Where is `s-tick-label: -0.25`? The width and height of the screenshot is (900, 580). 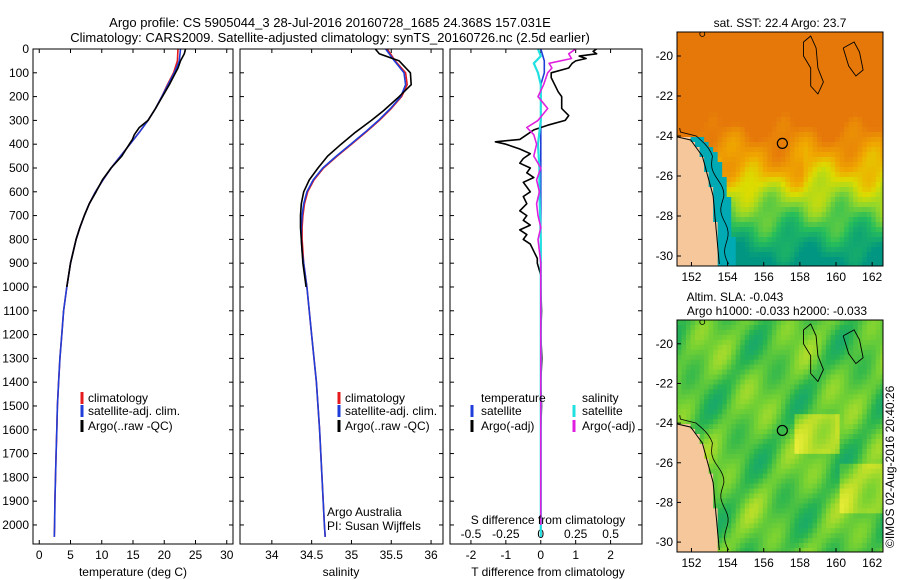 s-tick-label: -0.25 is located at coordinates (506, 534).